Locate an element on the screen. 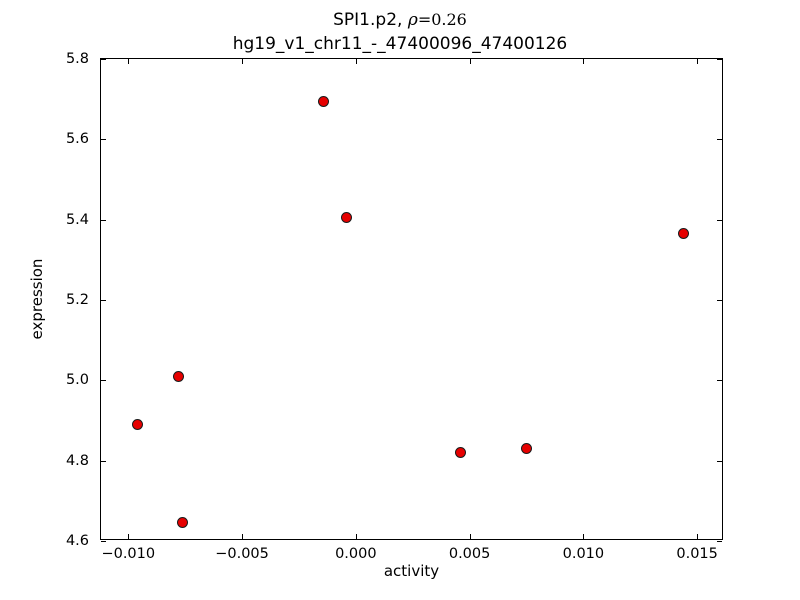  y-axis-tick-label: 5.0 is located at coordinates (77, 380).